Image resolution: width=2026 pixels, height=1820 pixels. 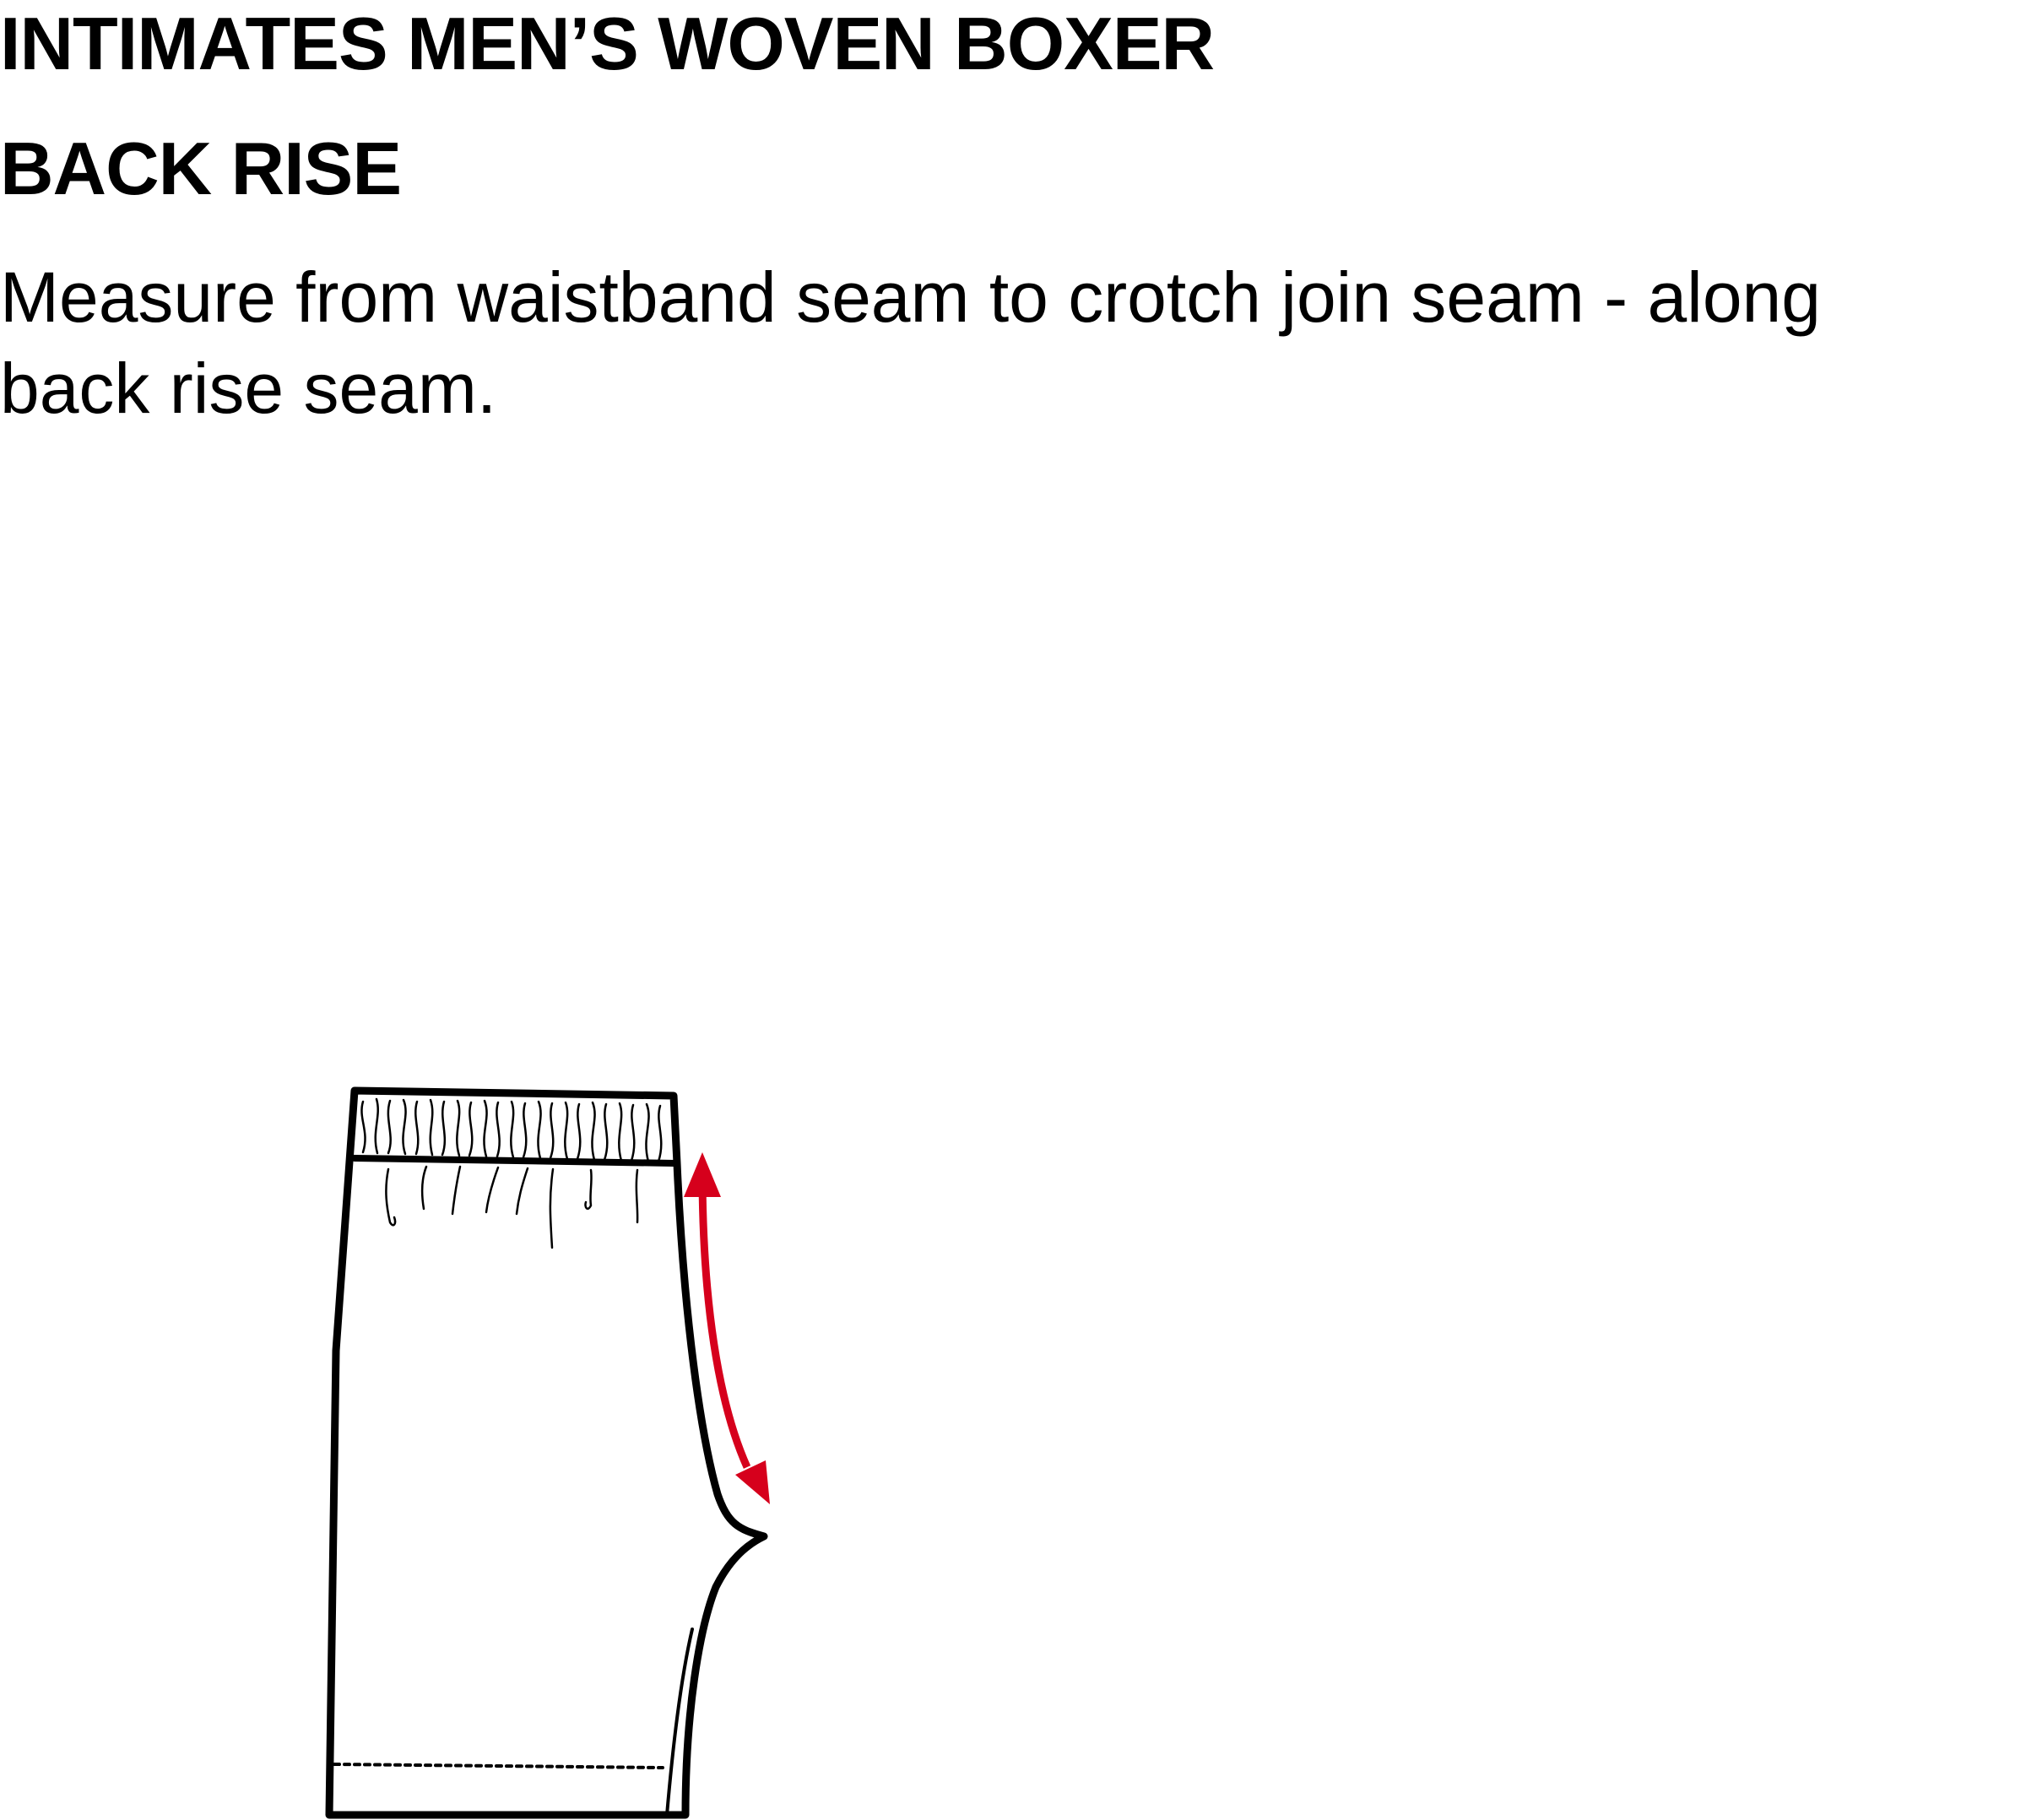 I want to click on boxer-outline-icon, so click(x=546, y=1452).